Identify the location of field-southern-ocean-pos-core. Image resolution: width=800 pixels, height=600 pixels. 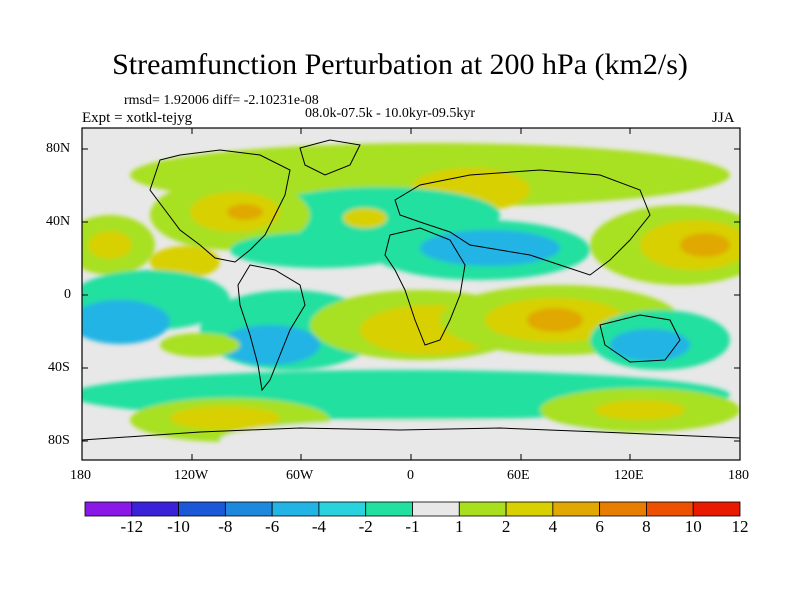
(225, 418).